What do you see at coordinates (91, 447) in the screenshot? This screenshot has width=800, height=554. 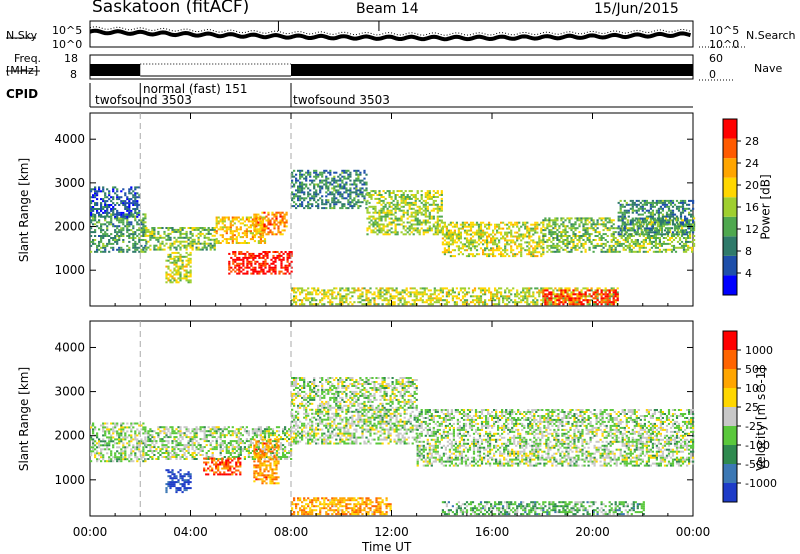 I see `velocity-cell` at bounding box center [91, 447].